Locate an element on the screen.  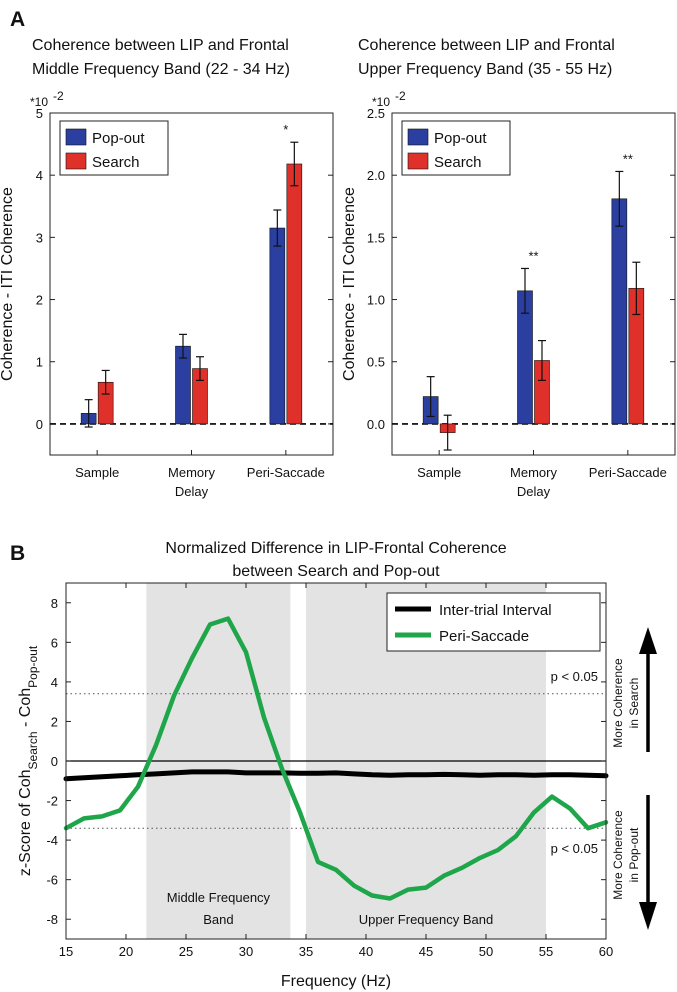
y-tick-label: 3 is located at coordinates (39, 237).